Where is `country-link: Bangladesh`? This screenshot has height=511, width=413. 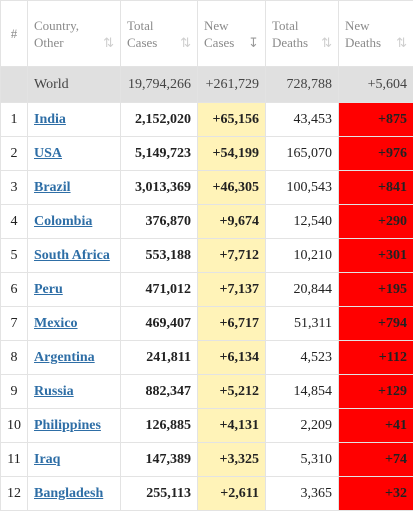 country-link: Bangladesh is located at coordinates (68, 493).